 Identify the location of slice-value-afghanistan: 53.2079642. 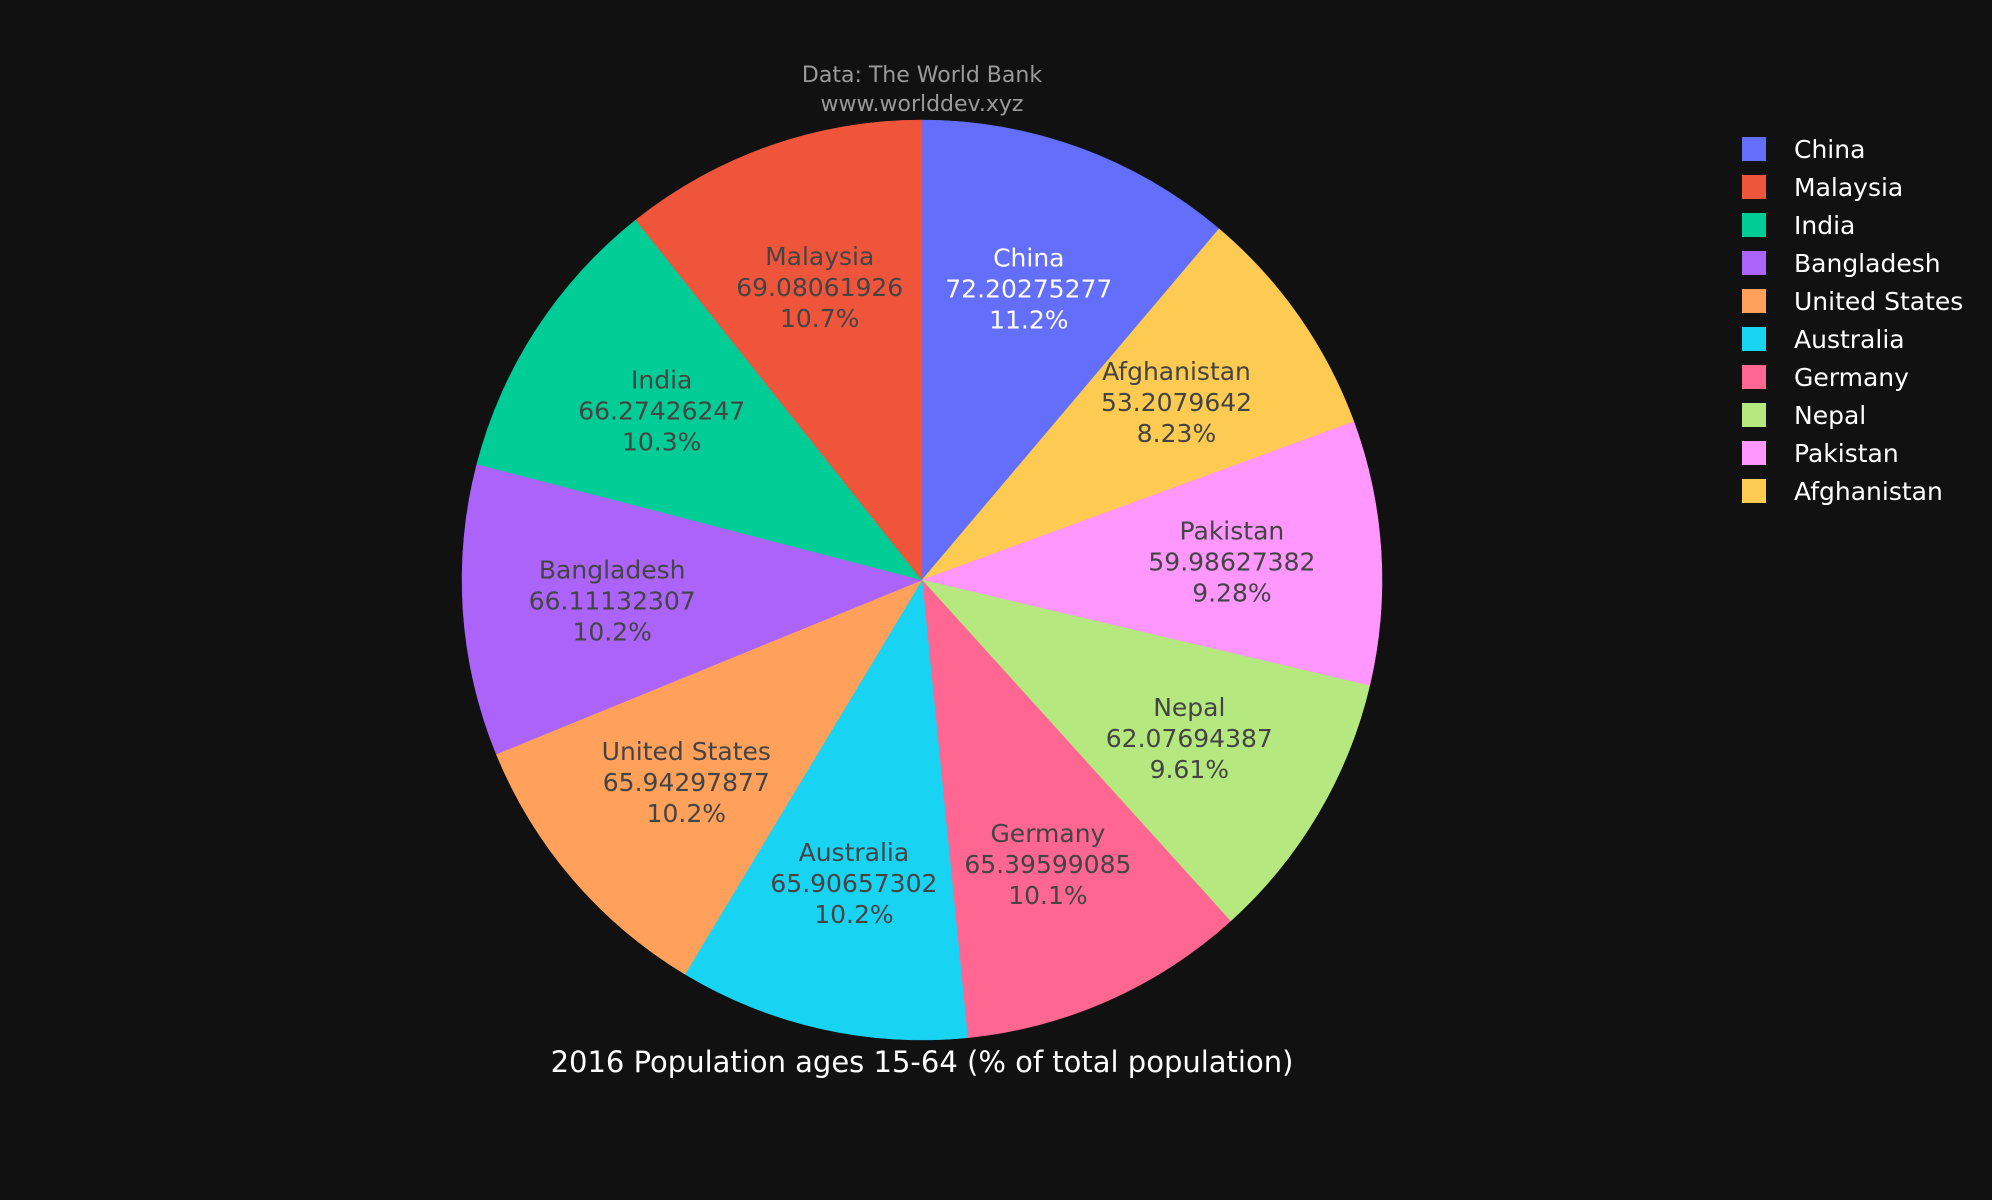
(1176, 402).